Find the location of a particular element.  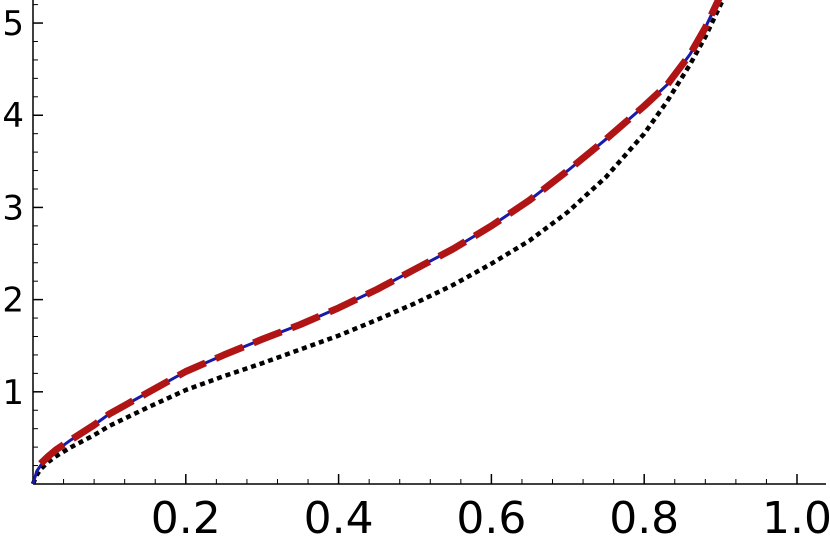

y-tick-label: 1 is located at coordinates (13, 393).